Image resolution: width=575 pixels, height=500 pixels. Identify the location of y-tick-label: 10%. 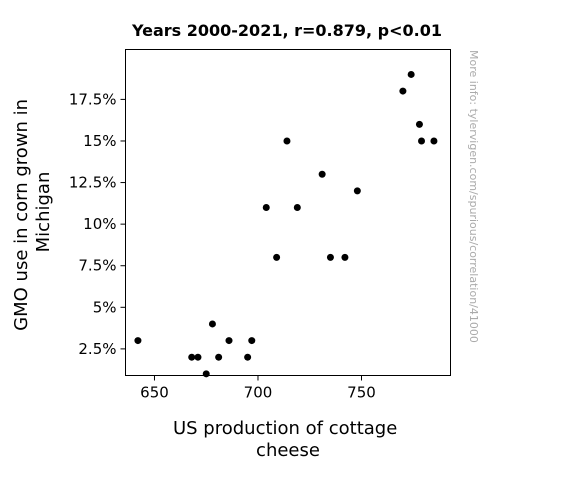
(99, 224).